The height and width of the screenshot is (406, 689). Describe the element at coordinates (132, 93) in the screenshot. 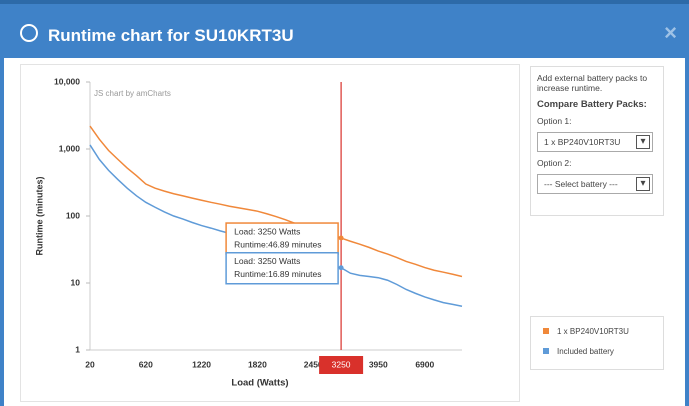

I see `chart-credit: JS chart by amCharts` at that location.